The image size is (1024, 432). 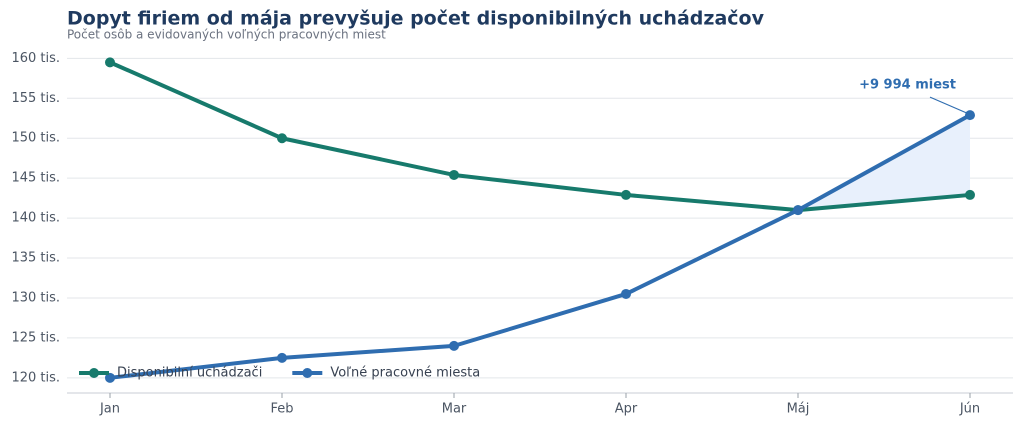 I want to click on y-tick-label: 135 tis., so click(x=35, y=258).